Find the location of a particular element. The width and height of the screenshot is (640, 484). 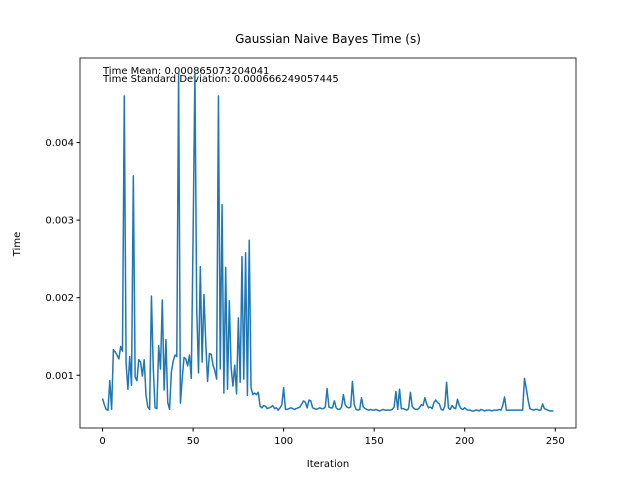

x-tick-label: 0 is located at coordinates (102, 441).